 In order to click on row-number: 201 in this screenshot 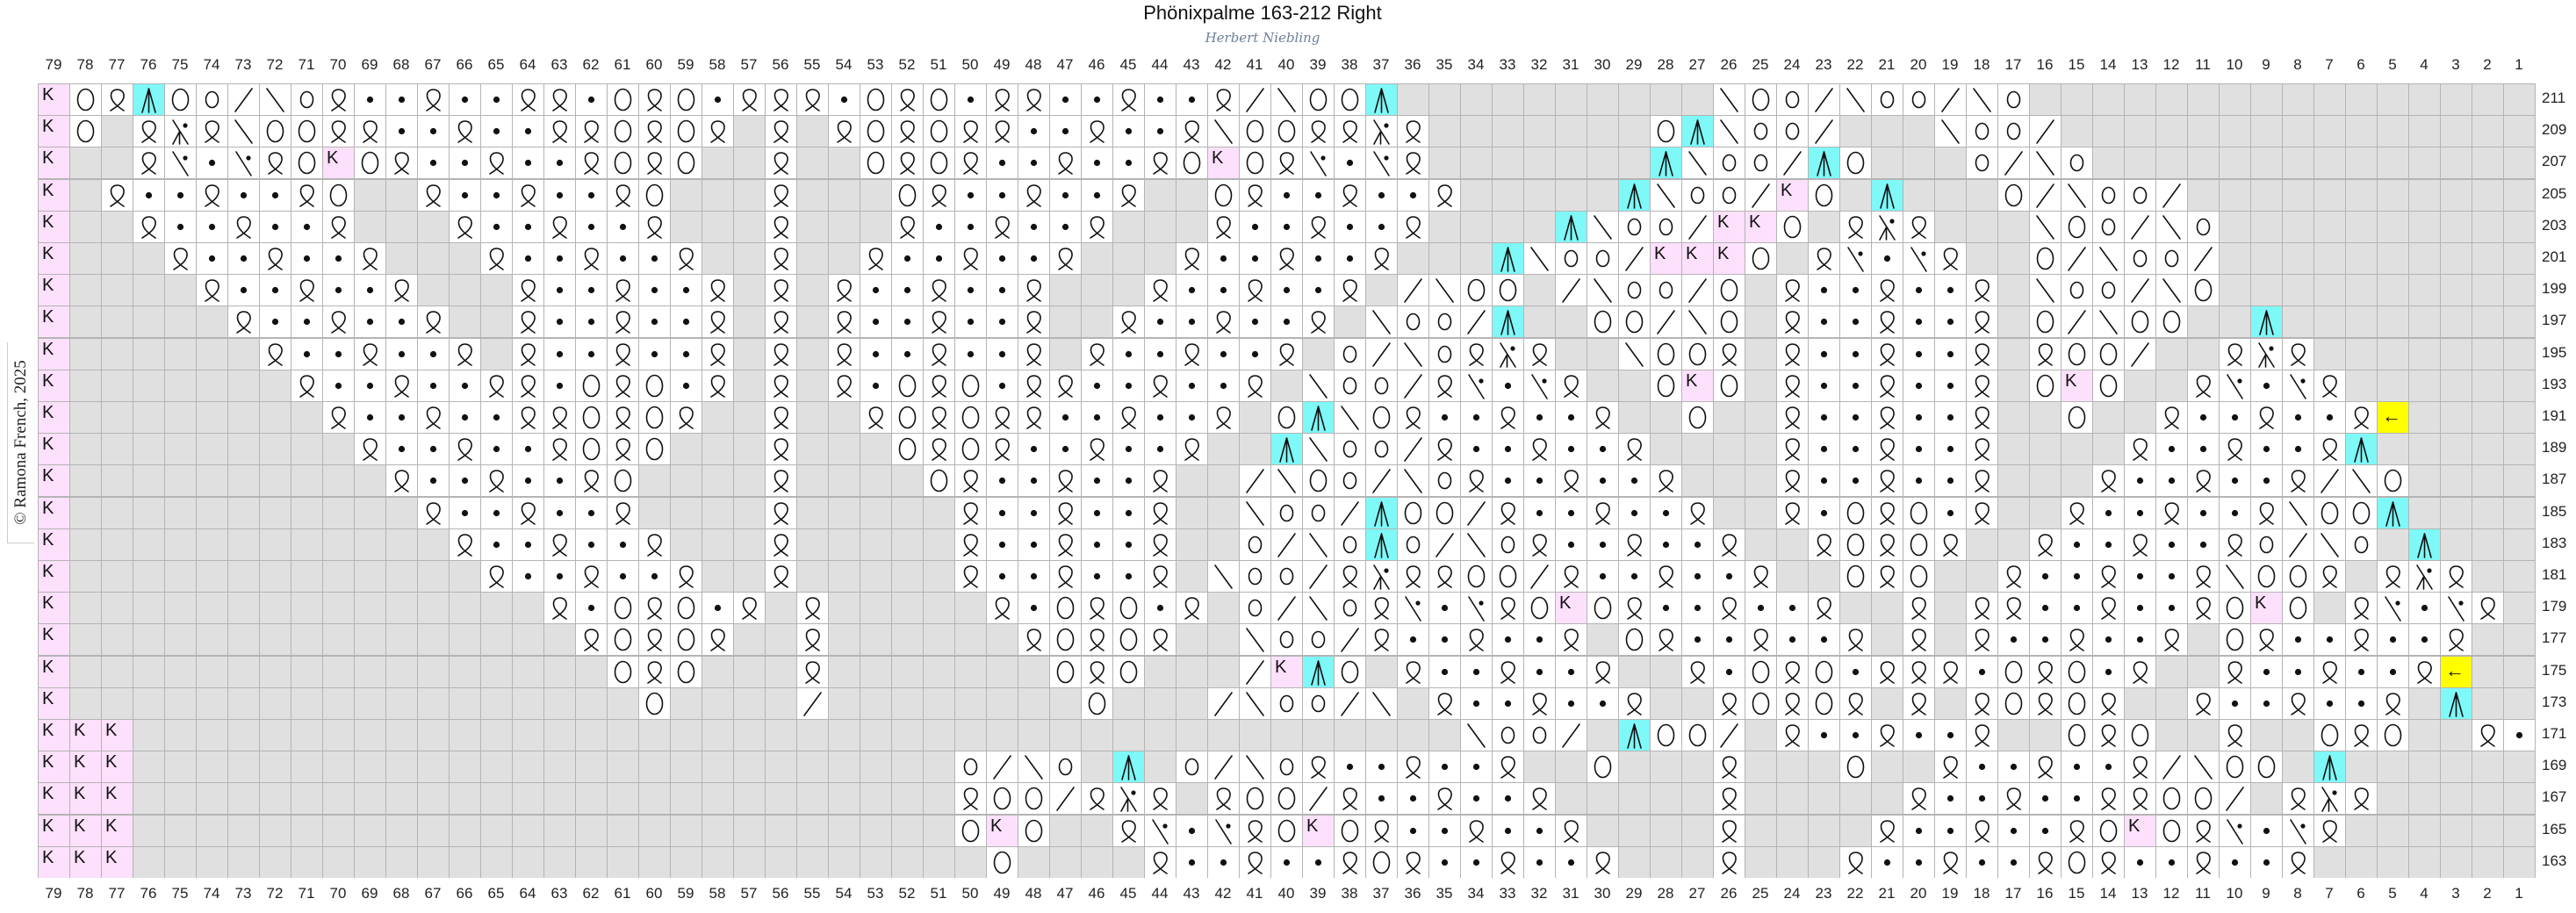, I will do `click(2554, 257)`.